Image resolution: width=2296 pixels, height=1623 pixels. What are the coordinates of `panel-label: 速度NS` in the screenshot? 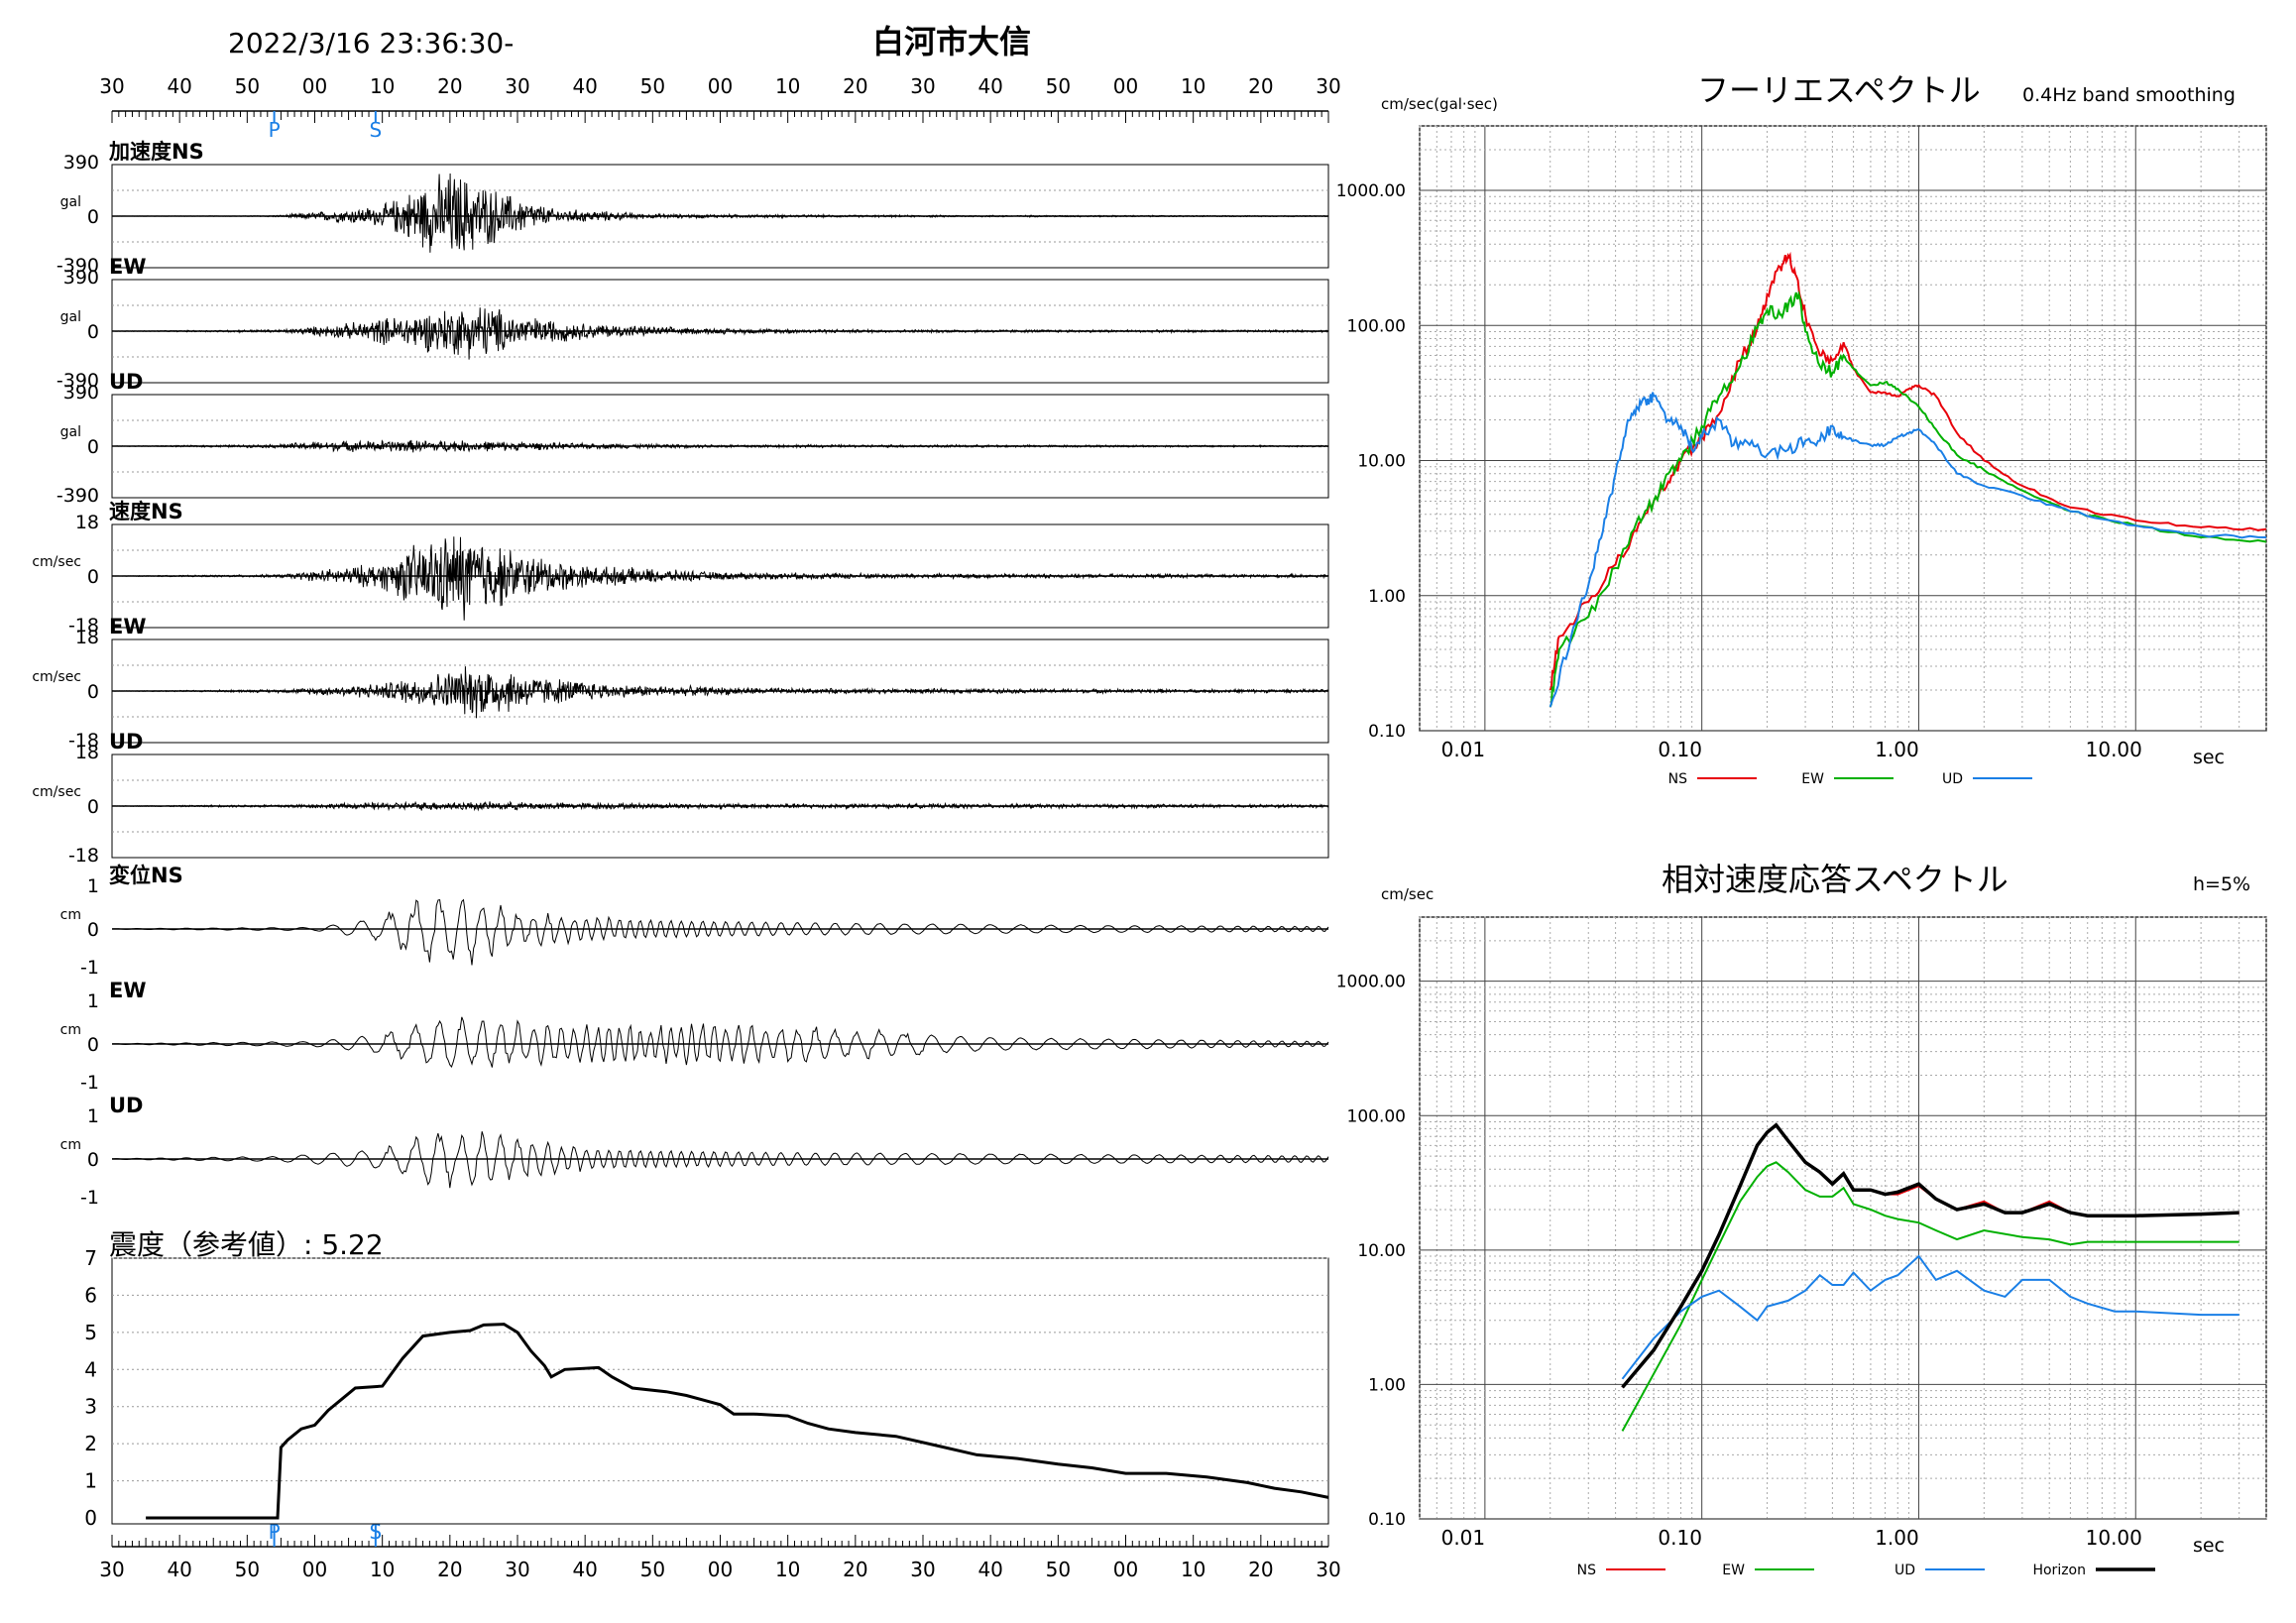 It's located at (146, 512).